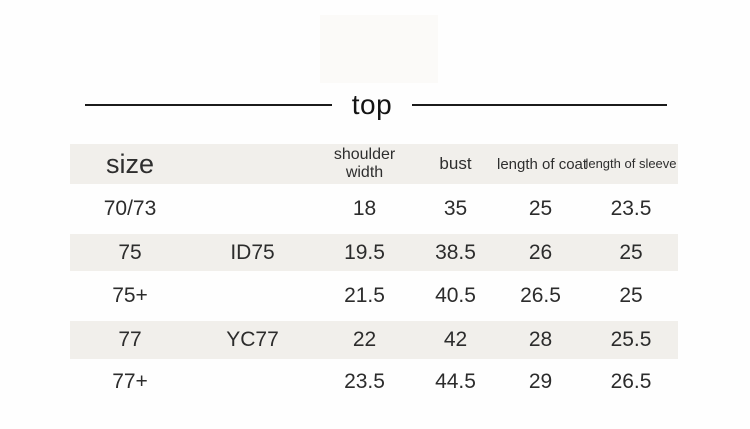  Describe the element at coordinates (540, 252) in the screenshot. I see `cell-length-of-coat: 26` at that location.